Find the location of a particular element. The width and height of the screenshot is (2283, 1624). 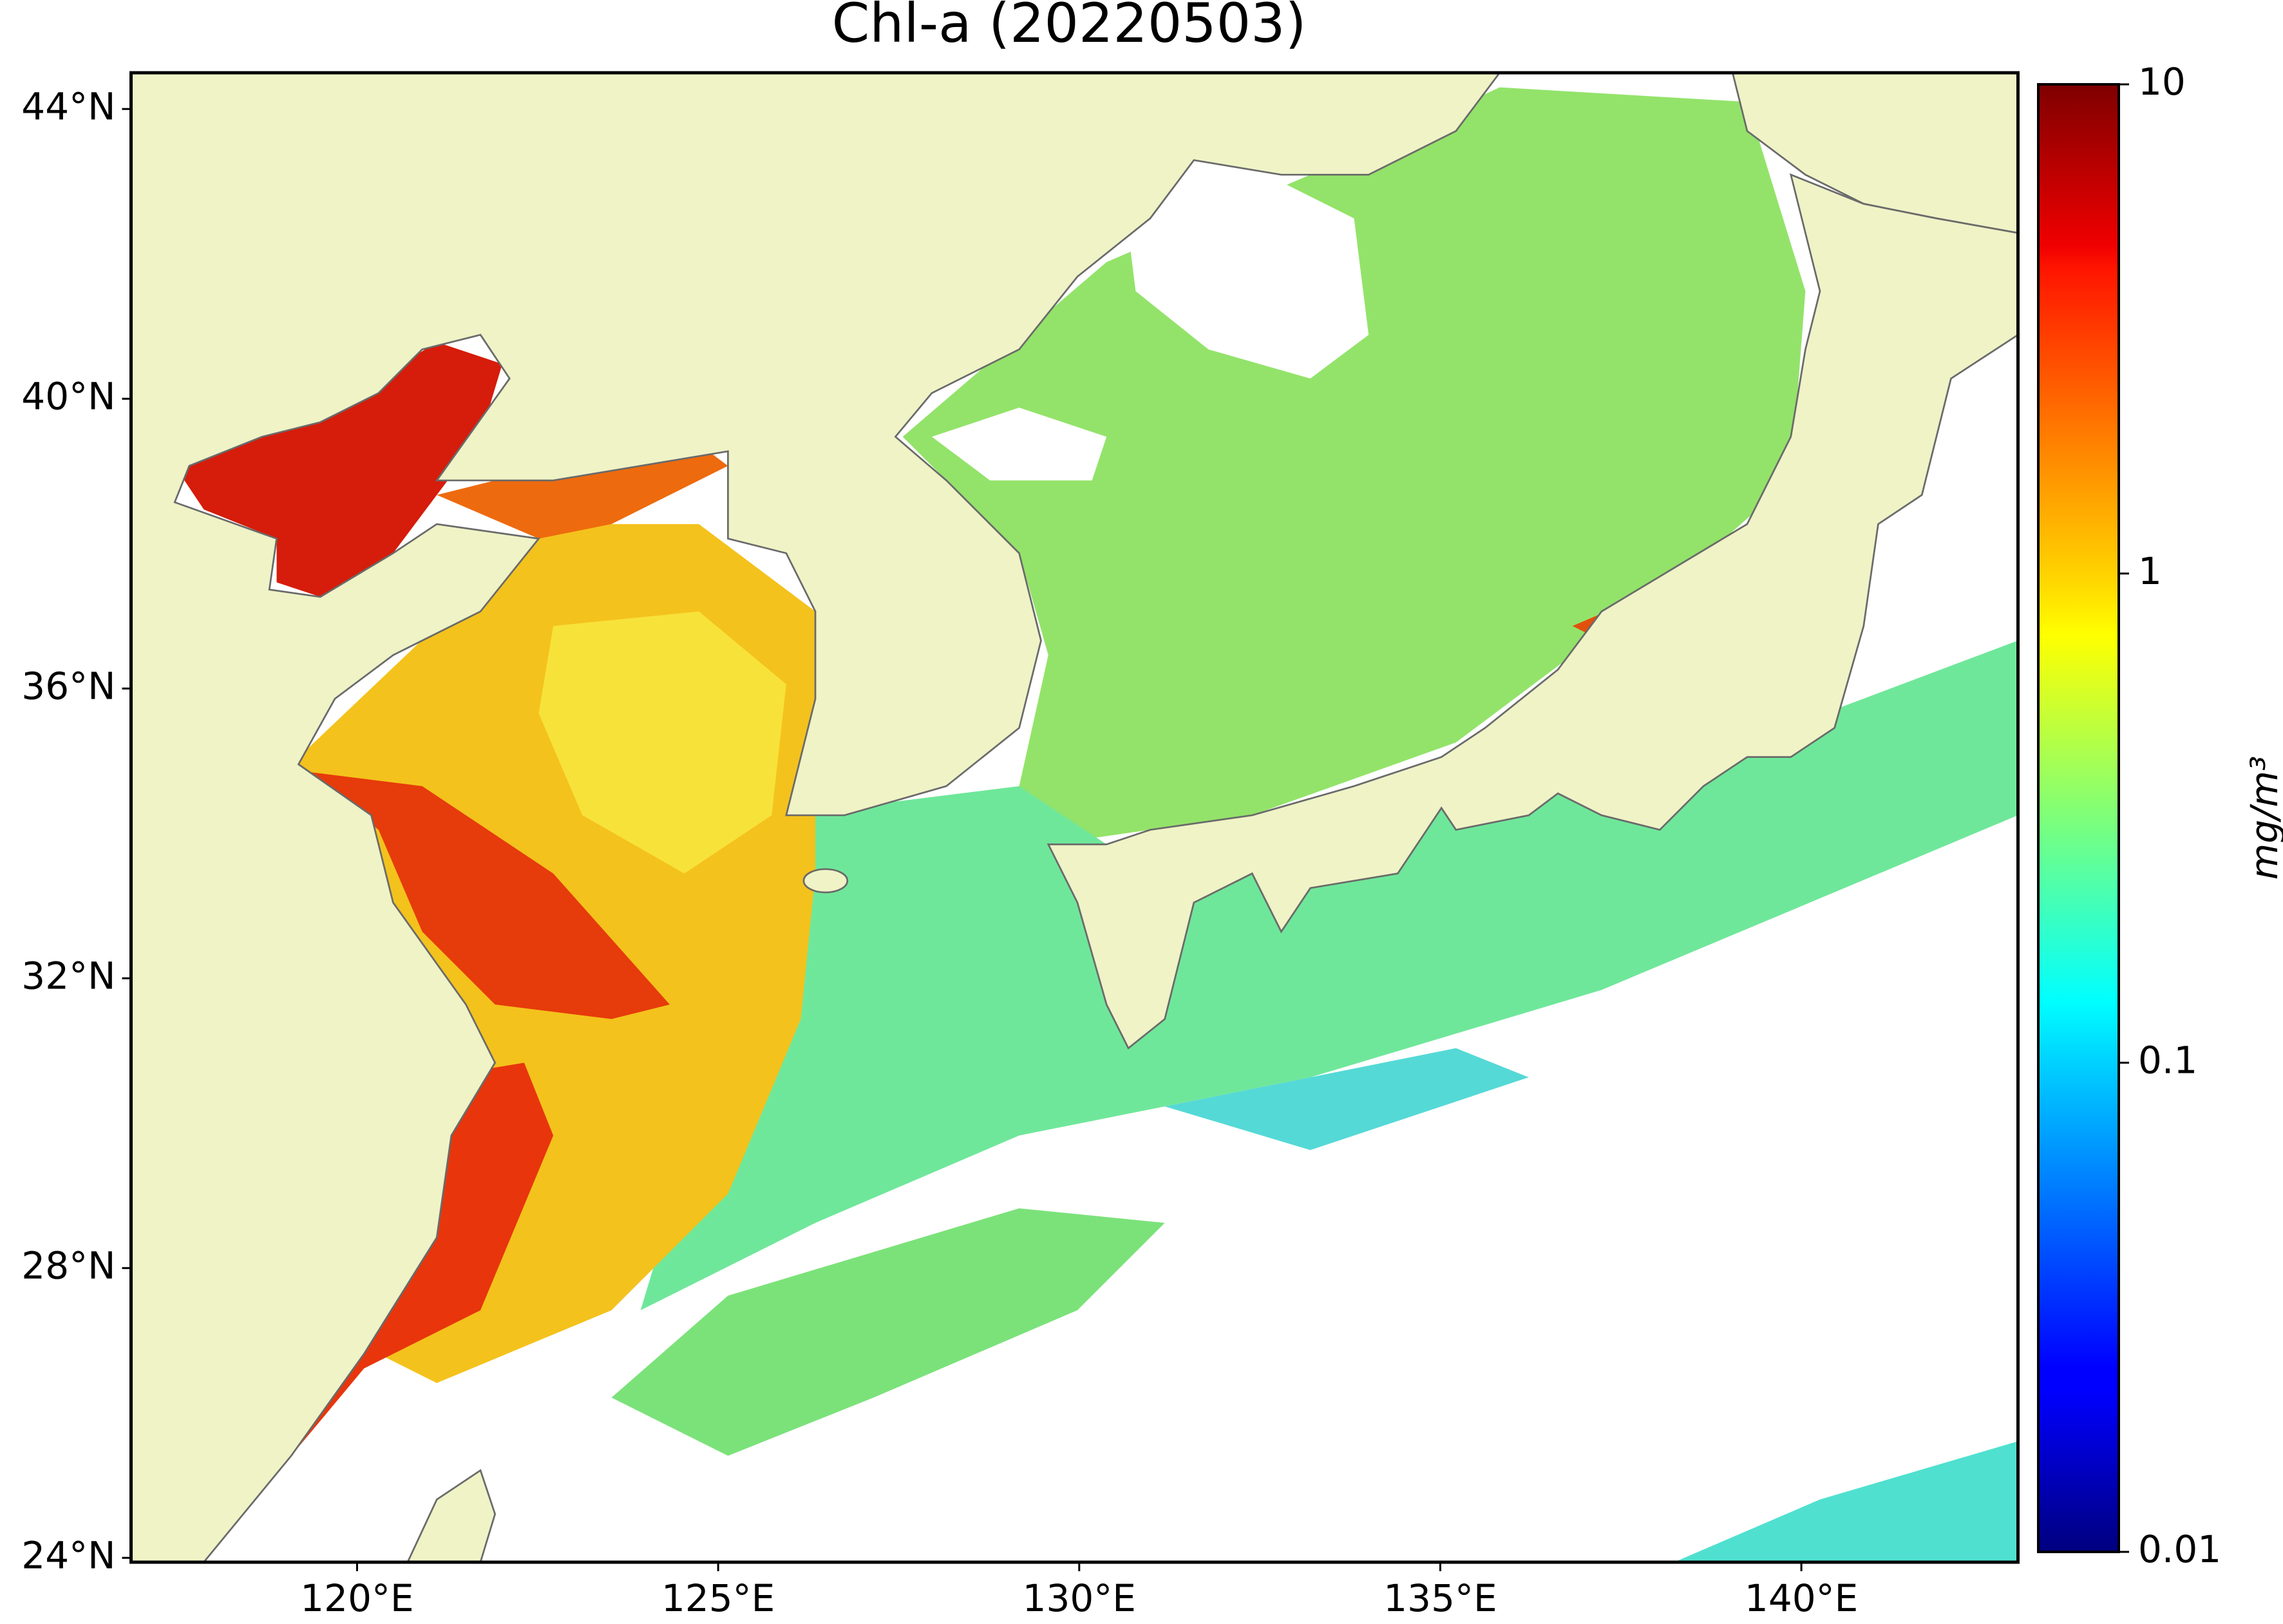

colorbar-tick-label: 0.1 is located at coordinates (2167, 1060).